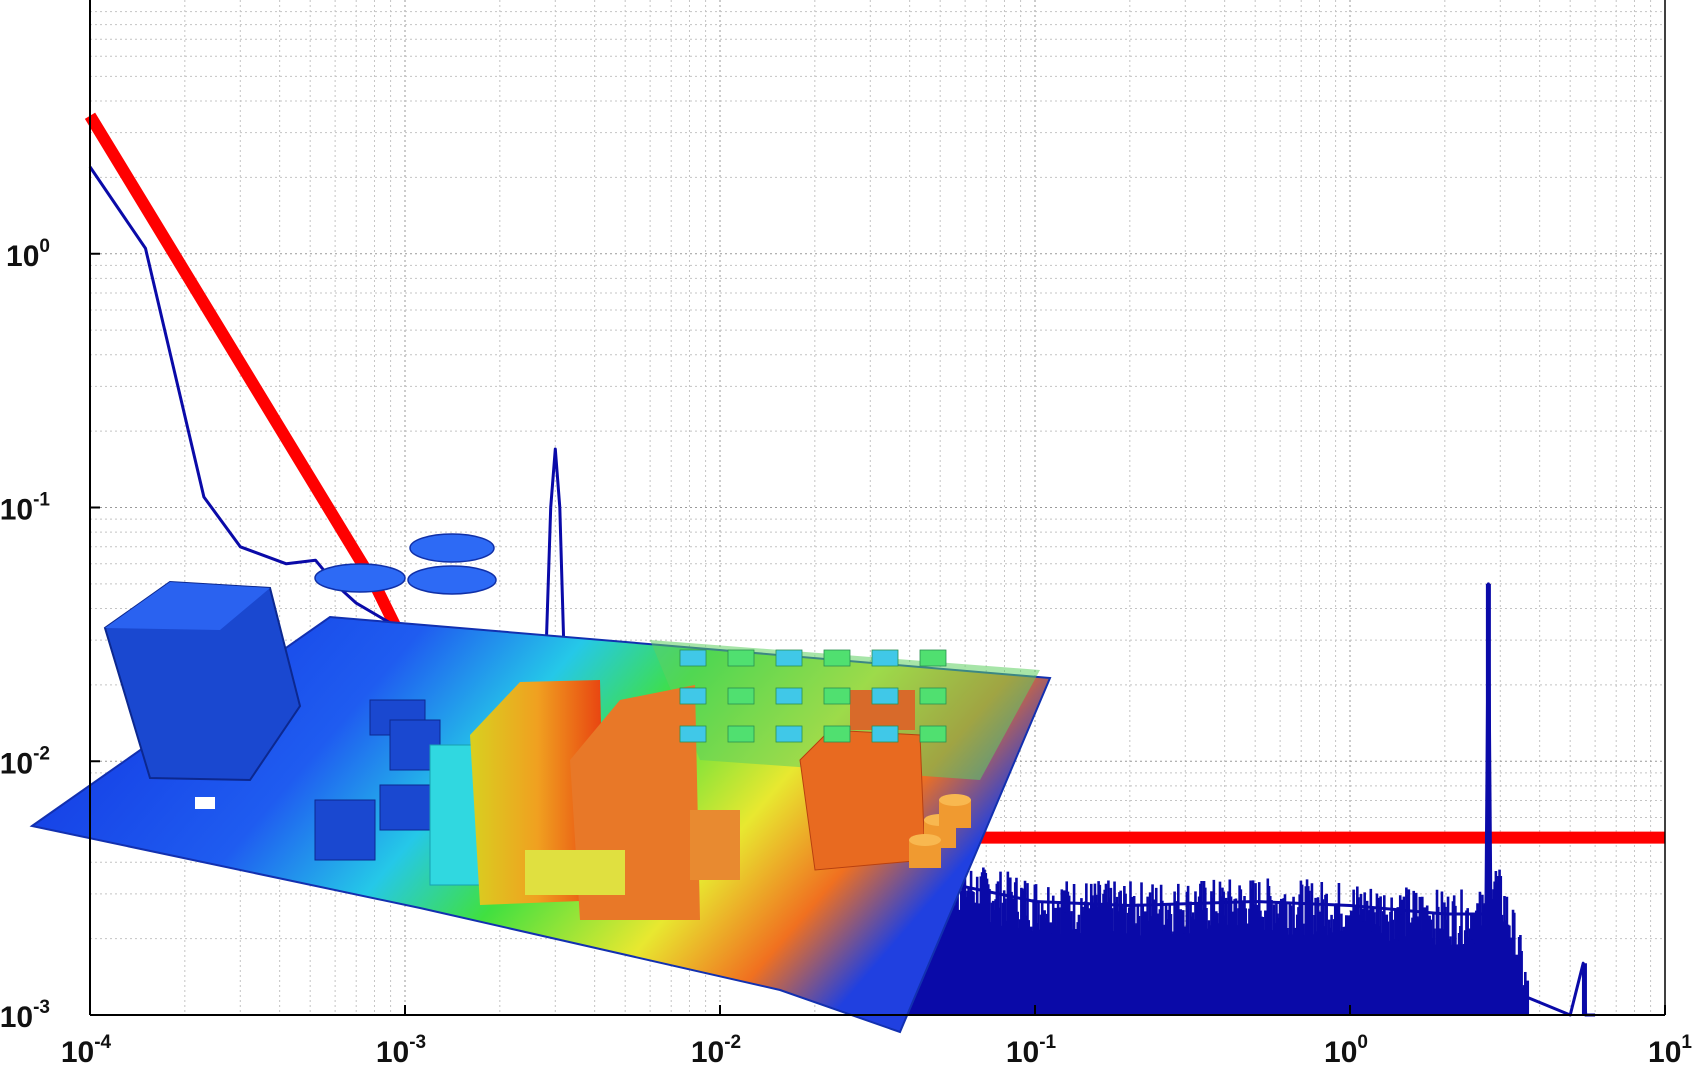  Describe the element at coordinates (716, 1050) in the screenshot. I see `x-tick-label: 10⁻²` at that location.